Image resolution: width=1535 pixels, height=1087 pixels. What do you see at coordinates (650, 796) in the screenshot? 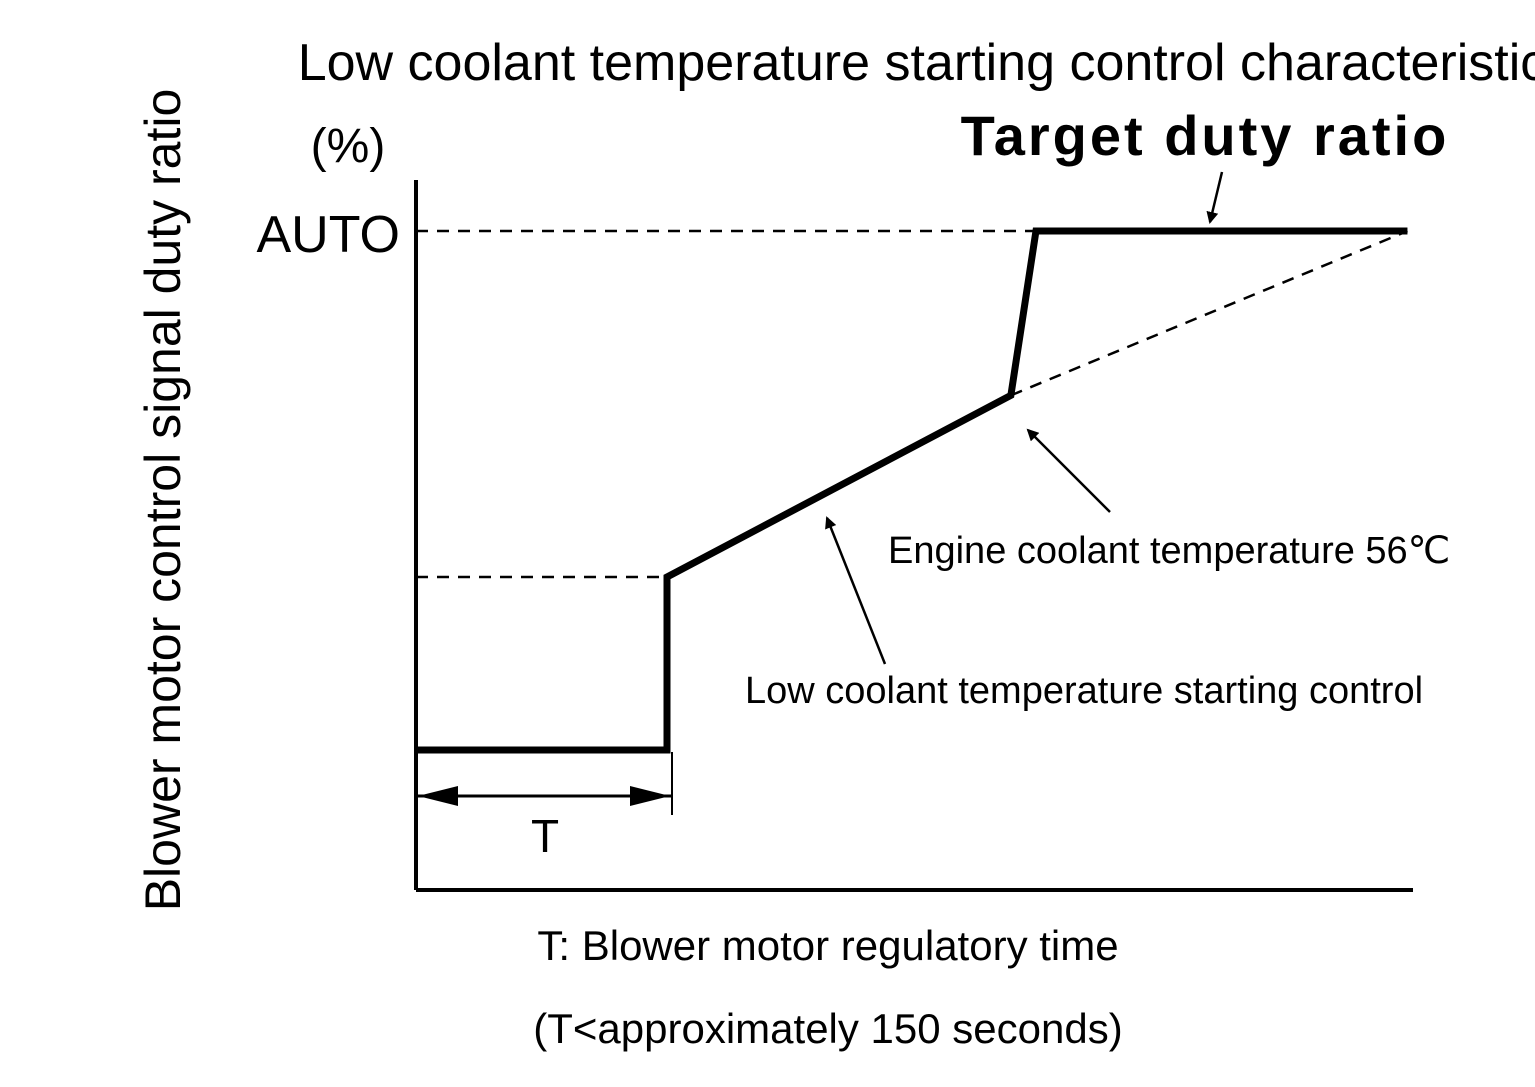
I see `t-right-arrow-icon` at bounding box center [650, 796].